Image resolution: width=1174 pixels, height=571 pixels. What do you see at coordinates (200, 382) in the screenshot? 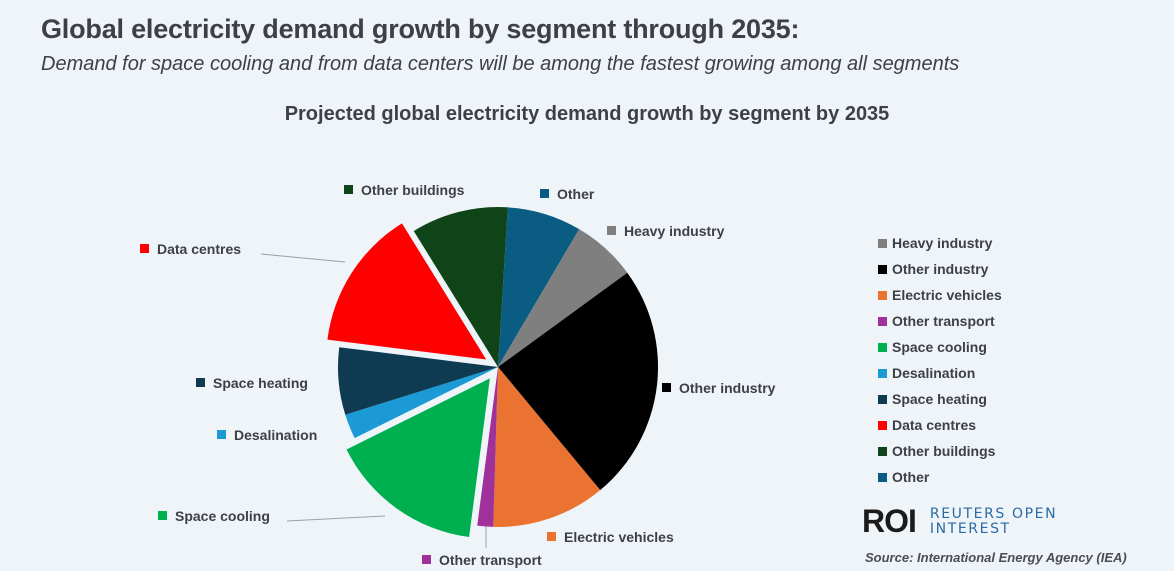
I see `data-label-swatch-space-heating` at bounding box center [200, 382].